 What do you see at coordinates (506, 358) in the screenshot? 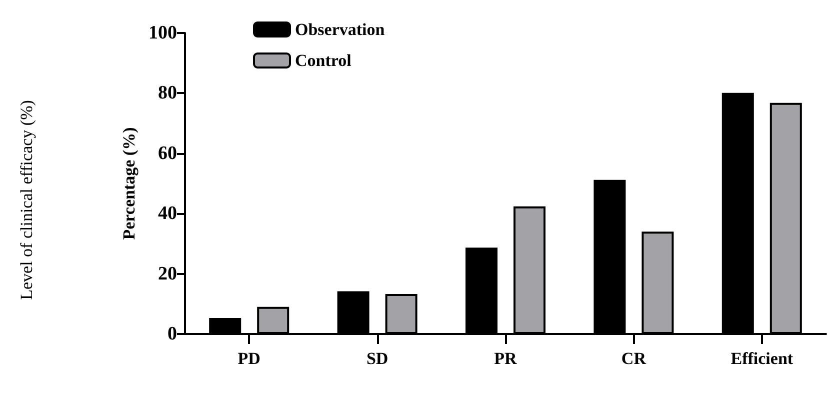
I see `x-tick-label: PR` at bounding box center [506, 358].